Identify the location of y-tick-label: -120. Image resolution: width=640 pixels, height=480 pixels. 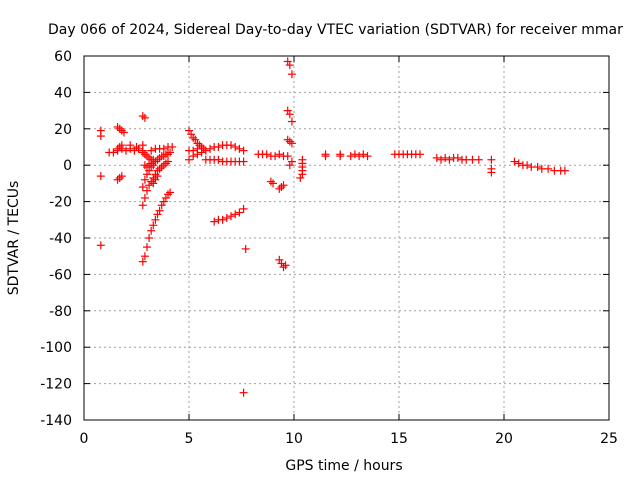
(56, 385).